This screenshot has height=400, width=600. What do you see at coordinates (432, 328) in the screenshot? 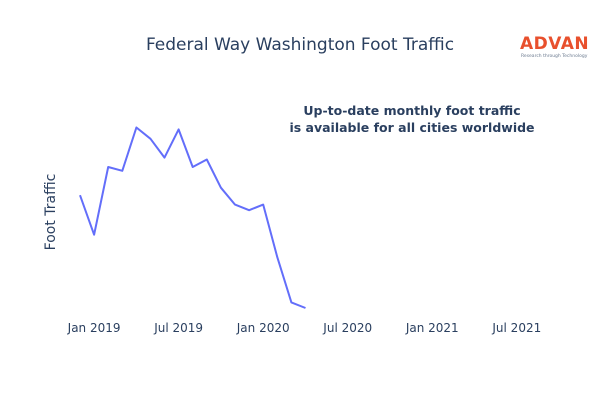
I see `x-tick-label: Jan 2021` at bounding box center [432, 328].